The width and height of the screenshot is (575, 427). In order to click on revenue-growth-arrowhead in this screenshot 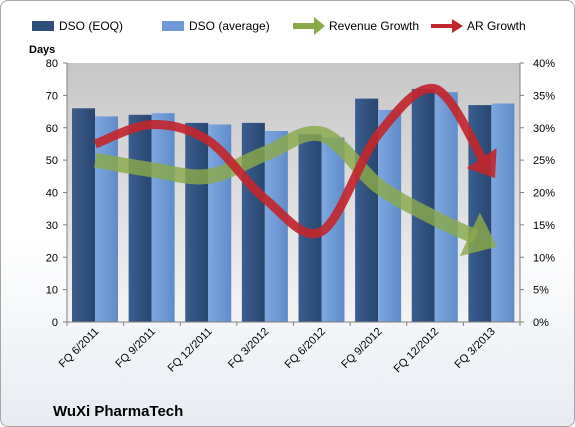, I will do `click(478, 234)`.